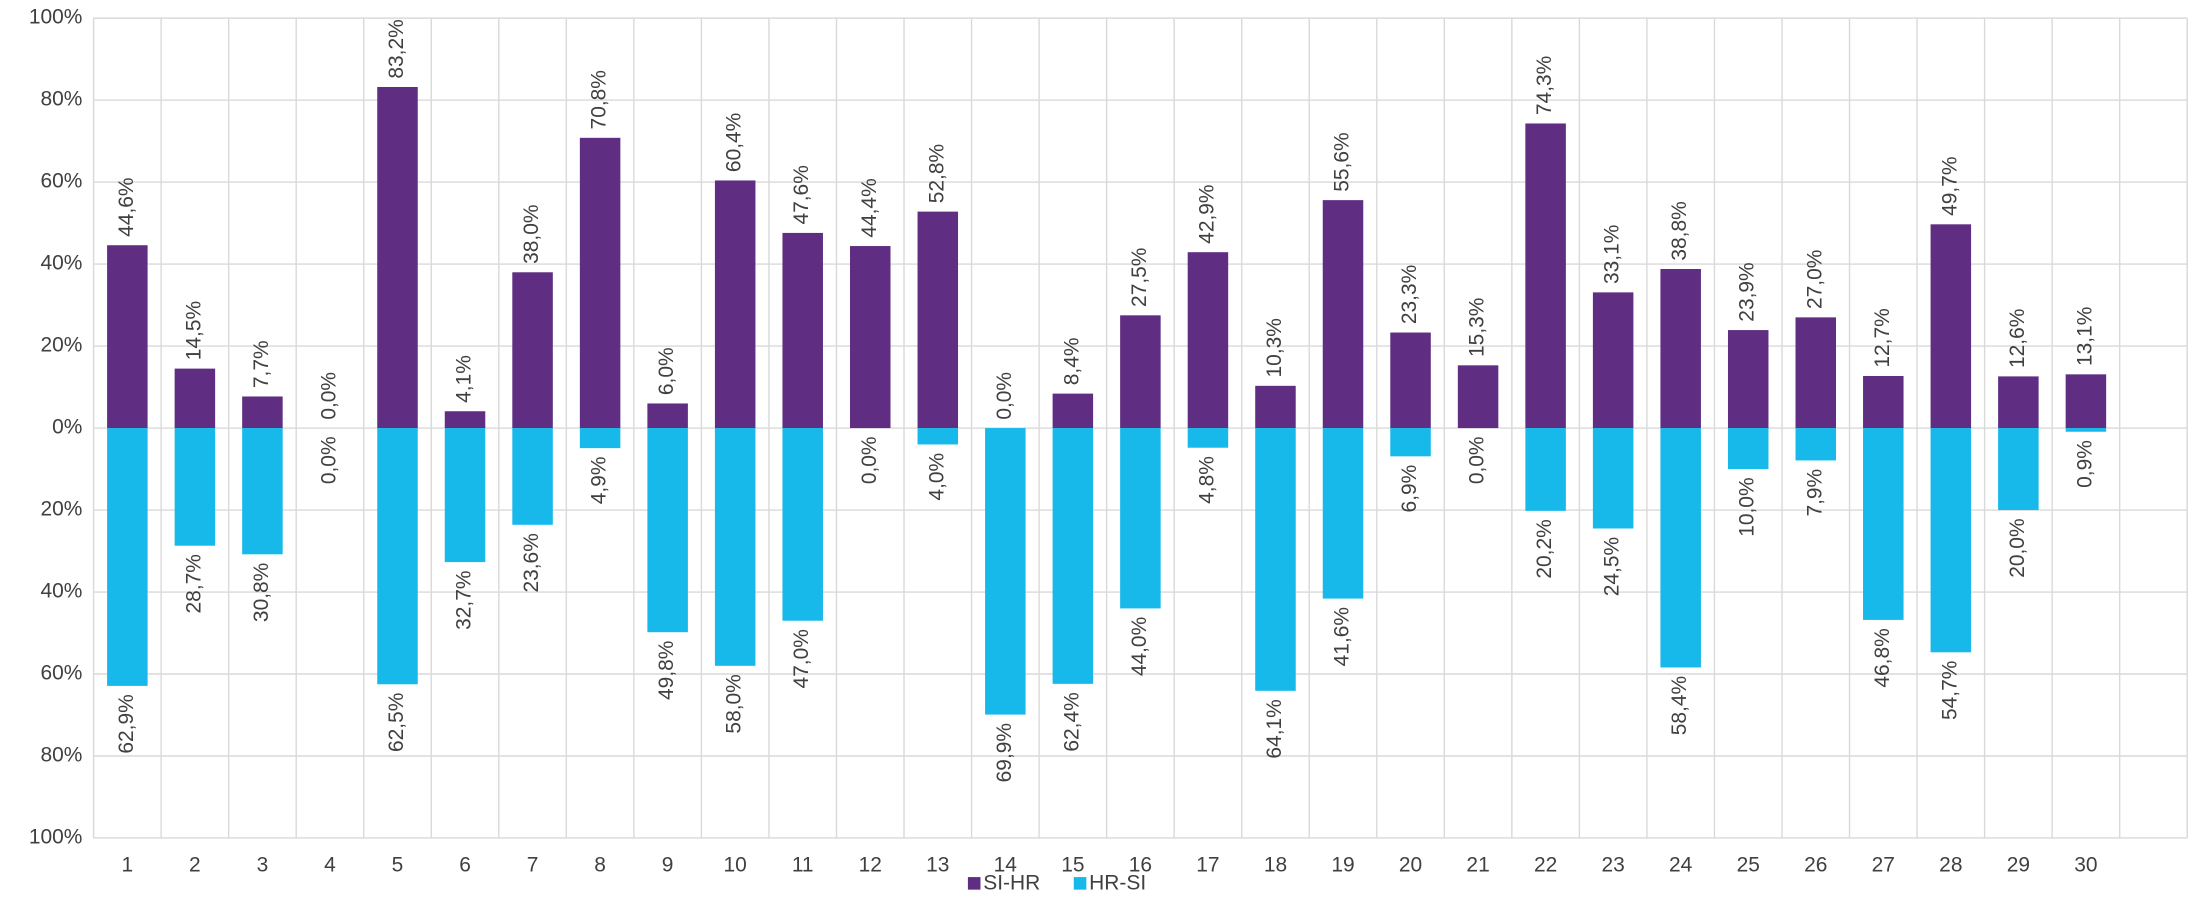 This screenshot has height=898, width=2190. What do you see at coordinates (1207, 864) in the screenshot?
I see `x-tick-label: 17` at bounding box center [1207, 864].